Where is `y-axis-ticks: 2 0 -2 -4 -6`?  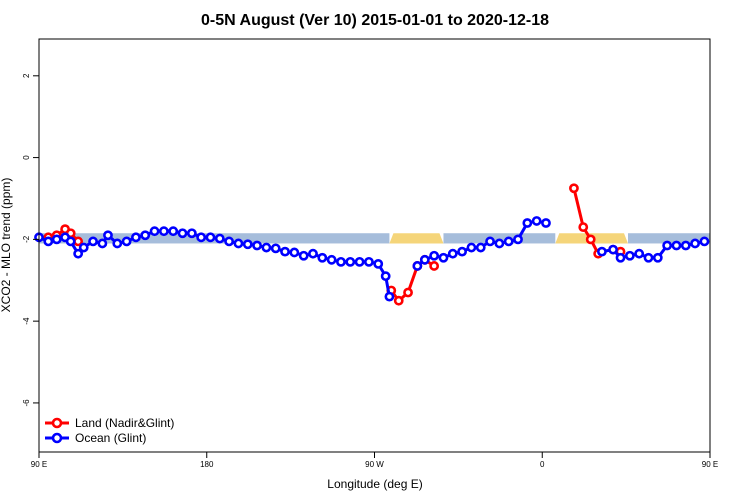 y-axis-ticks: 2 0 -2 -4 -6 is located at coordinates (30, 239).